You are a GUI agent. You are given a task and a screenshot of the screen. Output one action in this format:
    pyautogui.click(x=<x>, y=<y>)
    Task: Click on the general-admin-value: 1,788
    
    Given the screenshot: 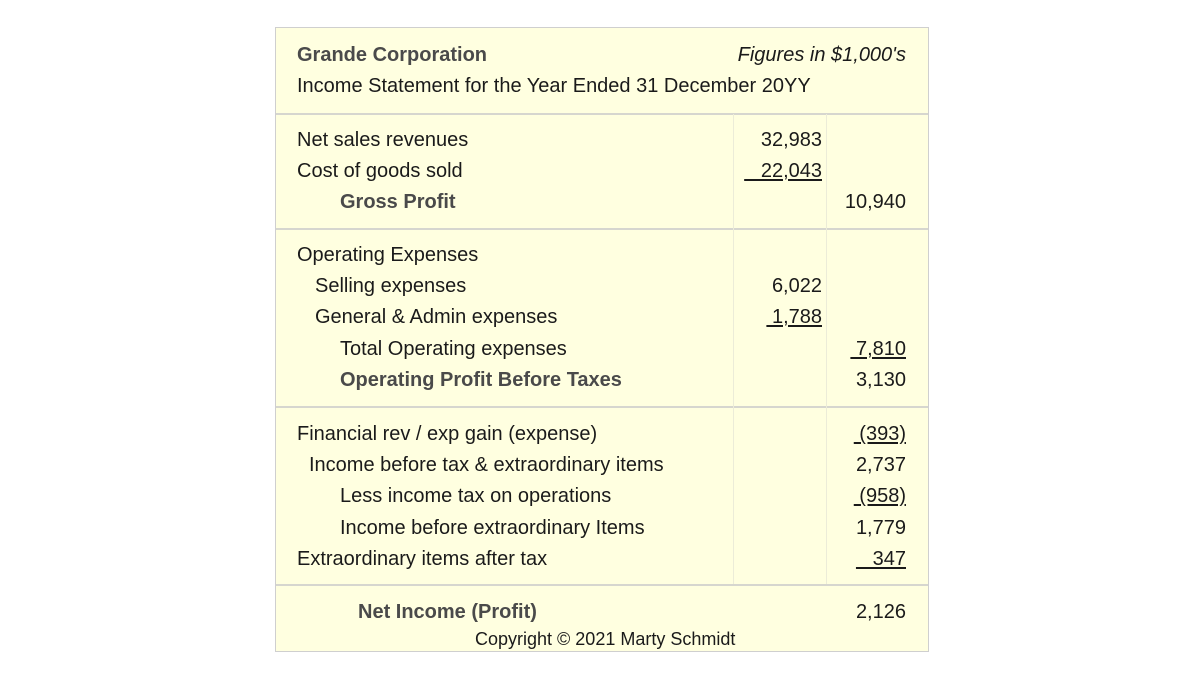 What is the action you would take?
    pyautogui.click(x=794, y=317)
    